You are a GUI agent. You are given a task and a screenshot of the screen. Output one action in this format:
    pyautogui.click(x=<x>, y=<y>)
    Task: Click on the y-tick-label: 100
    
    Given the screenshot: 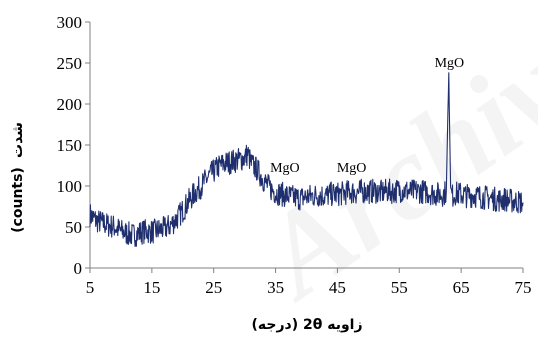 What is the action you would take?
    pyautogui.click(x=70, y=186)
    